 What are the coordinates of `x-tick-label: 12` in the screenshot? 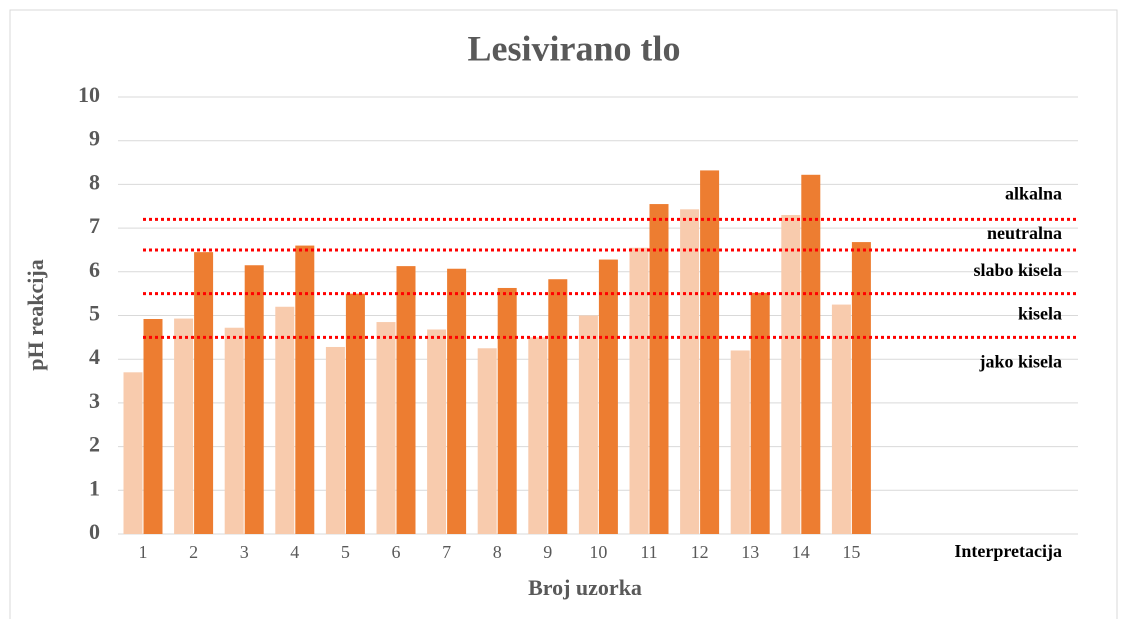 It's located at (700, 552).